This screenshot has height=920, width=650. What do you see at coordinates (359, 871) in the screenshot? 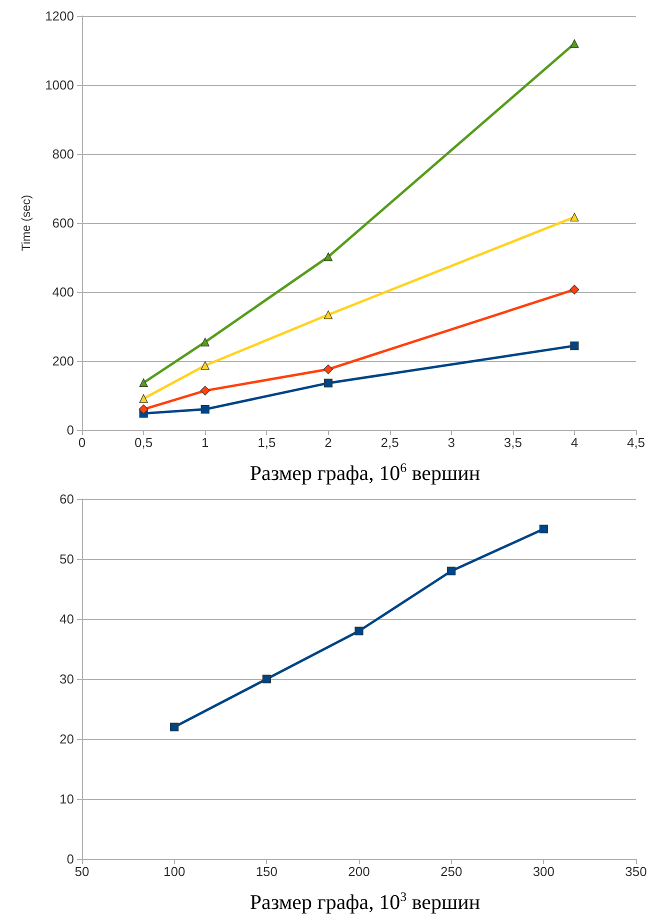
I see `x-tick-label: 200` at bounding box center [359, 871].